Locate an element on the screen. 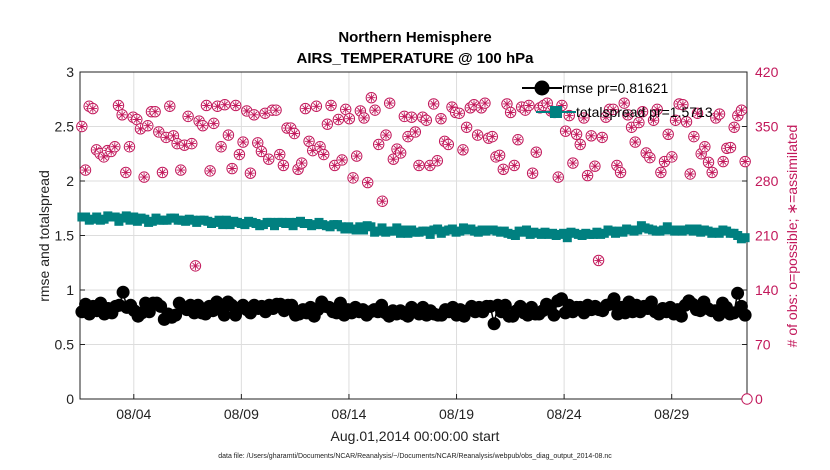  y-ticks-left: 0 0.5 1 1.5 2 2.5 3 is located at coordinates (70, 235).